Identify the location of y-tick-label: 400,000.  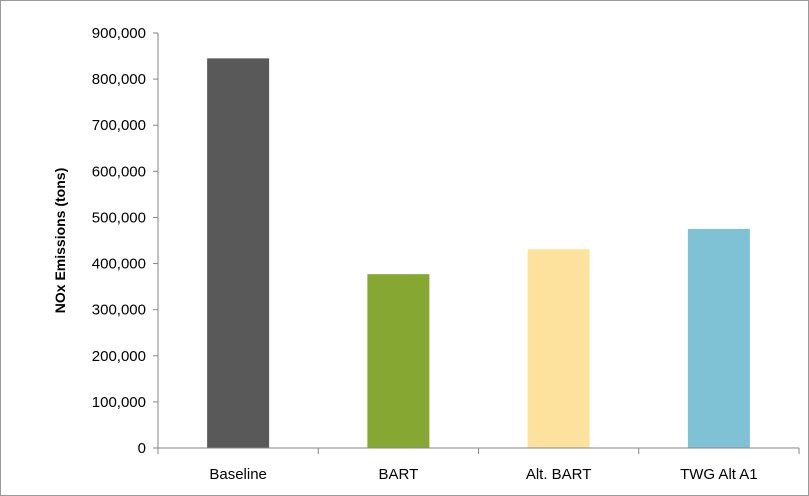
(119, 264).